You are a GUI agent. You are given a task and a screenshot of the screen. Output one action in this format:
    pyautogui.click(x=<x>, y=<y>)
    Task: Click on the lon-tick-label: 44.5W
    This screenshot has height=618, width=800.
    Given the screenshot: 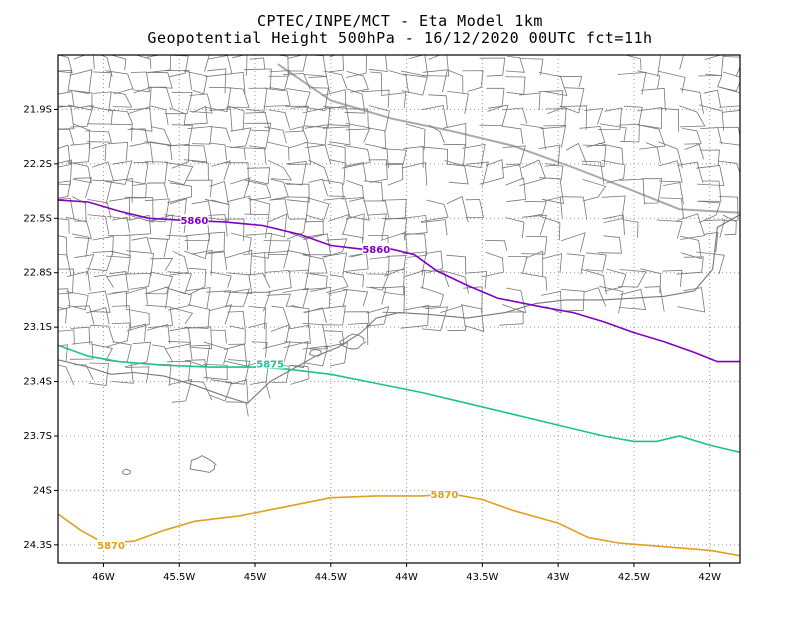 What is the action you would take?
    pyautogui.click(x=331, y=577)
    